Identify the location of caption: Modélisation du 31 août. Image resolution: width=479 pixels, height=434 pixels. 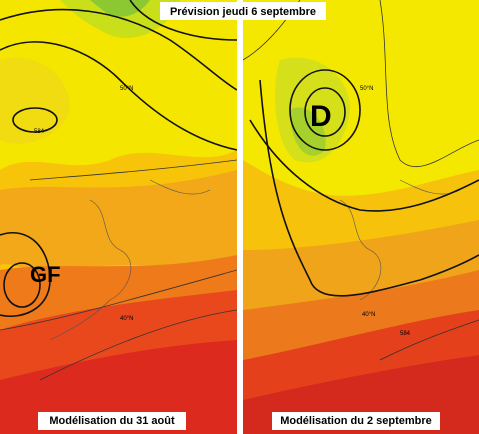
(112, 421).